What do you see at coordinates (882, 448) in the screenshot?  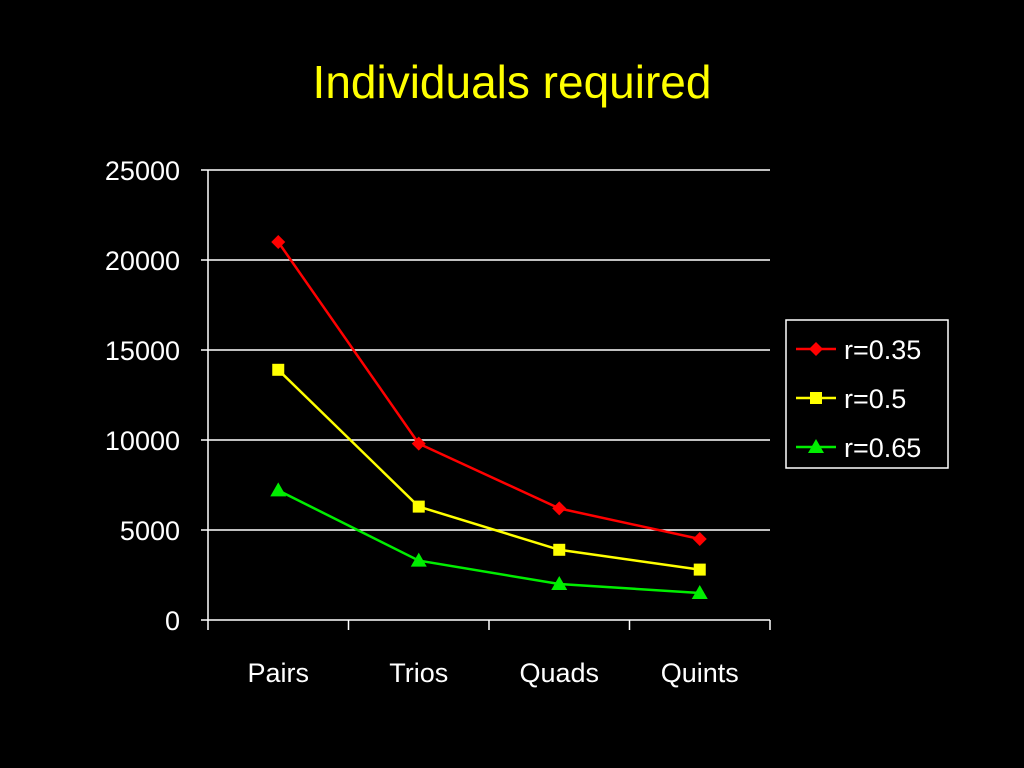 I see `legend-label: r=0.65` at bounding box center [882, 448].